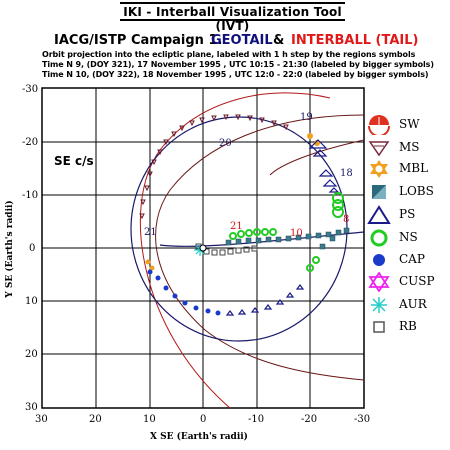  Describe the element at coordinates (408, 237) in the screenshot. I see `legend-label: NS` at that location.